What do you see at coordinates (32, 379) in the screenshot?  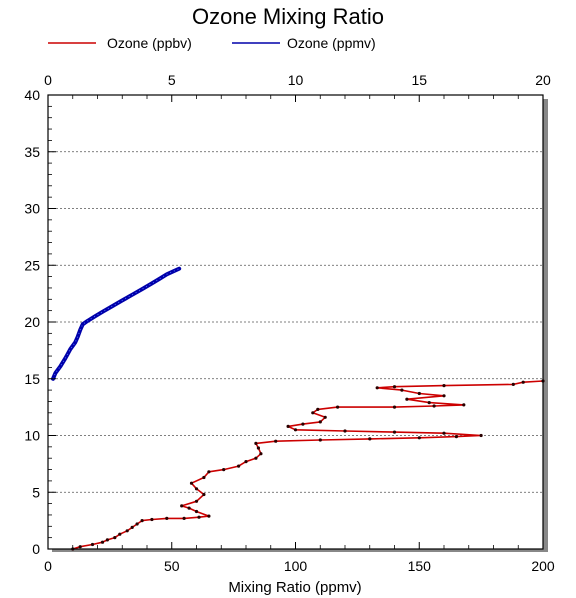 I see `y-tick-label: 15` at bounding box center [32, 379].